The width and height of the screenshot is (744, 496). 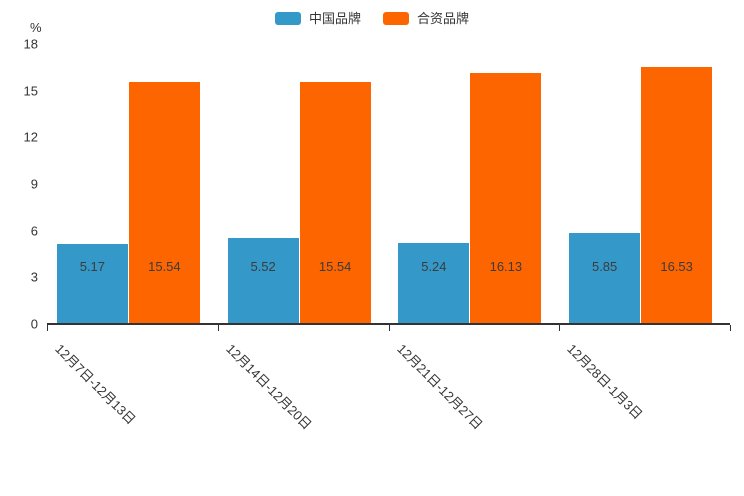 I want to click on y-axis-tick-label: 3, so click(x=34, y=277).